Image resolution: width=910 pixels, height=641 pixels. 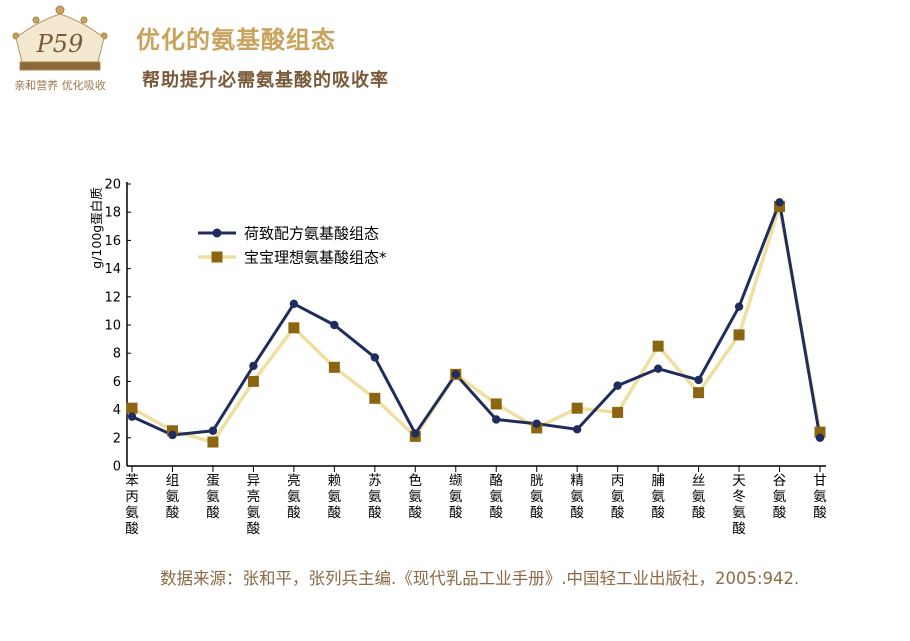 I want to click on x-tick-label: 组氨酸, so click(x=173, y=497).